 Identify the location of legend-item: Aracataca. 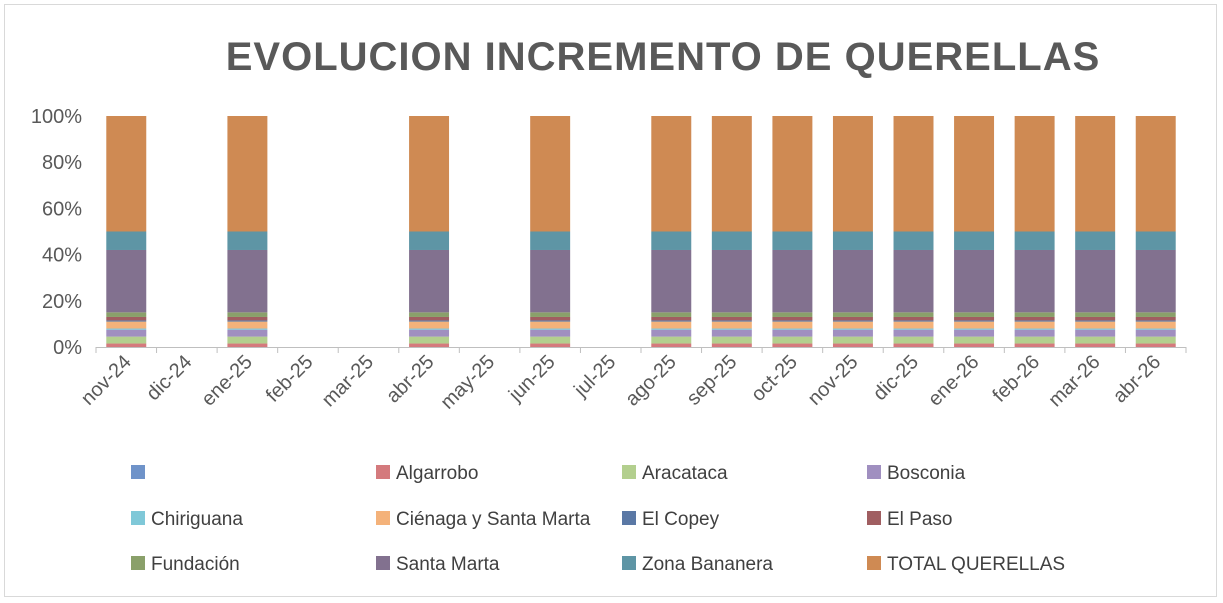
(675, 473).